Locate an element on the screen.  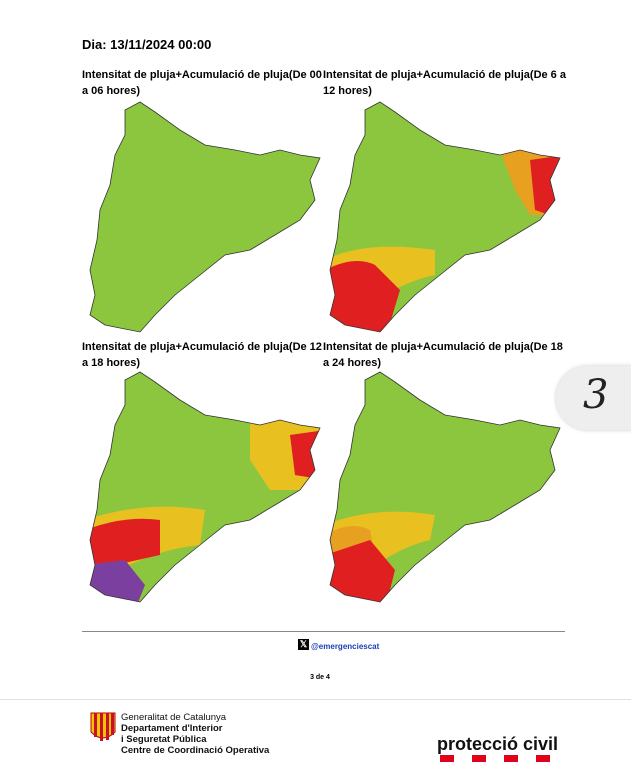
x-icon: 𝕏 is located at coordinates (303, 644).